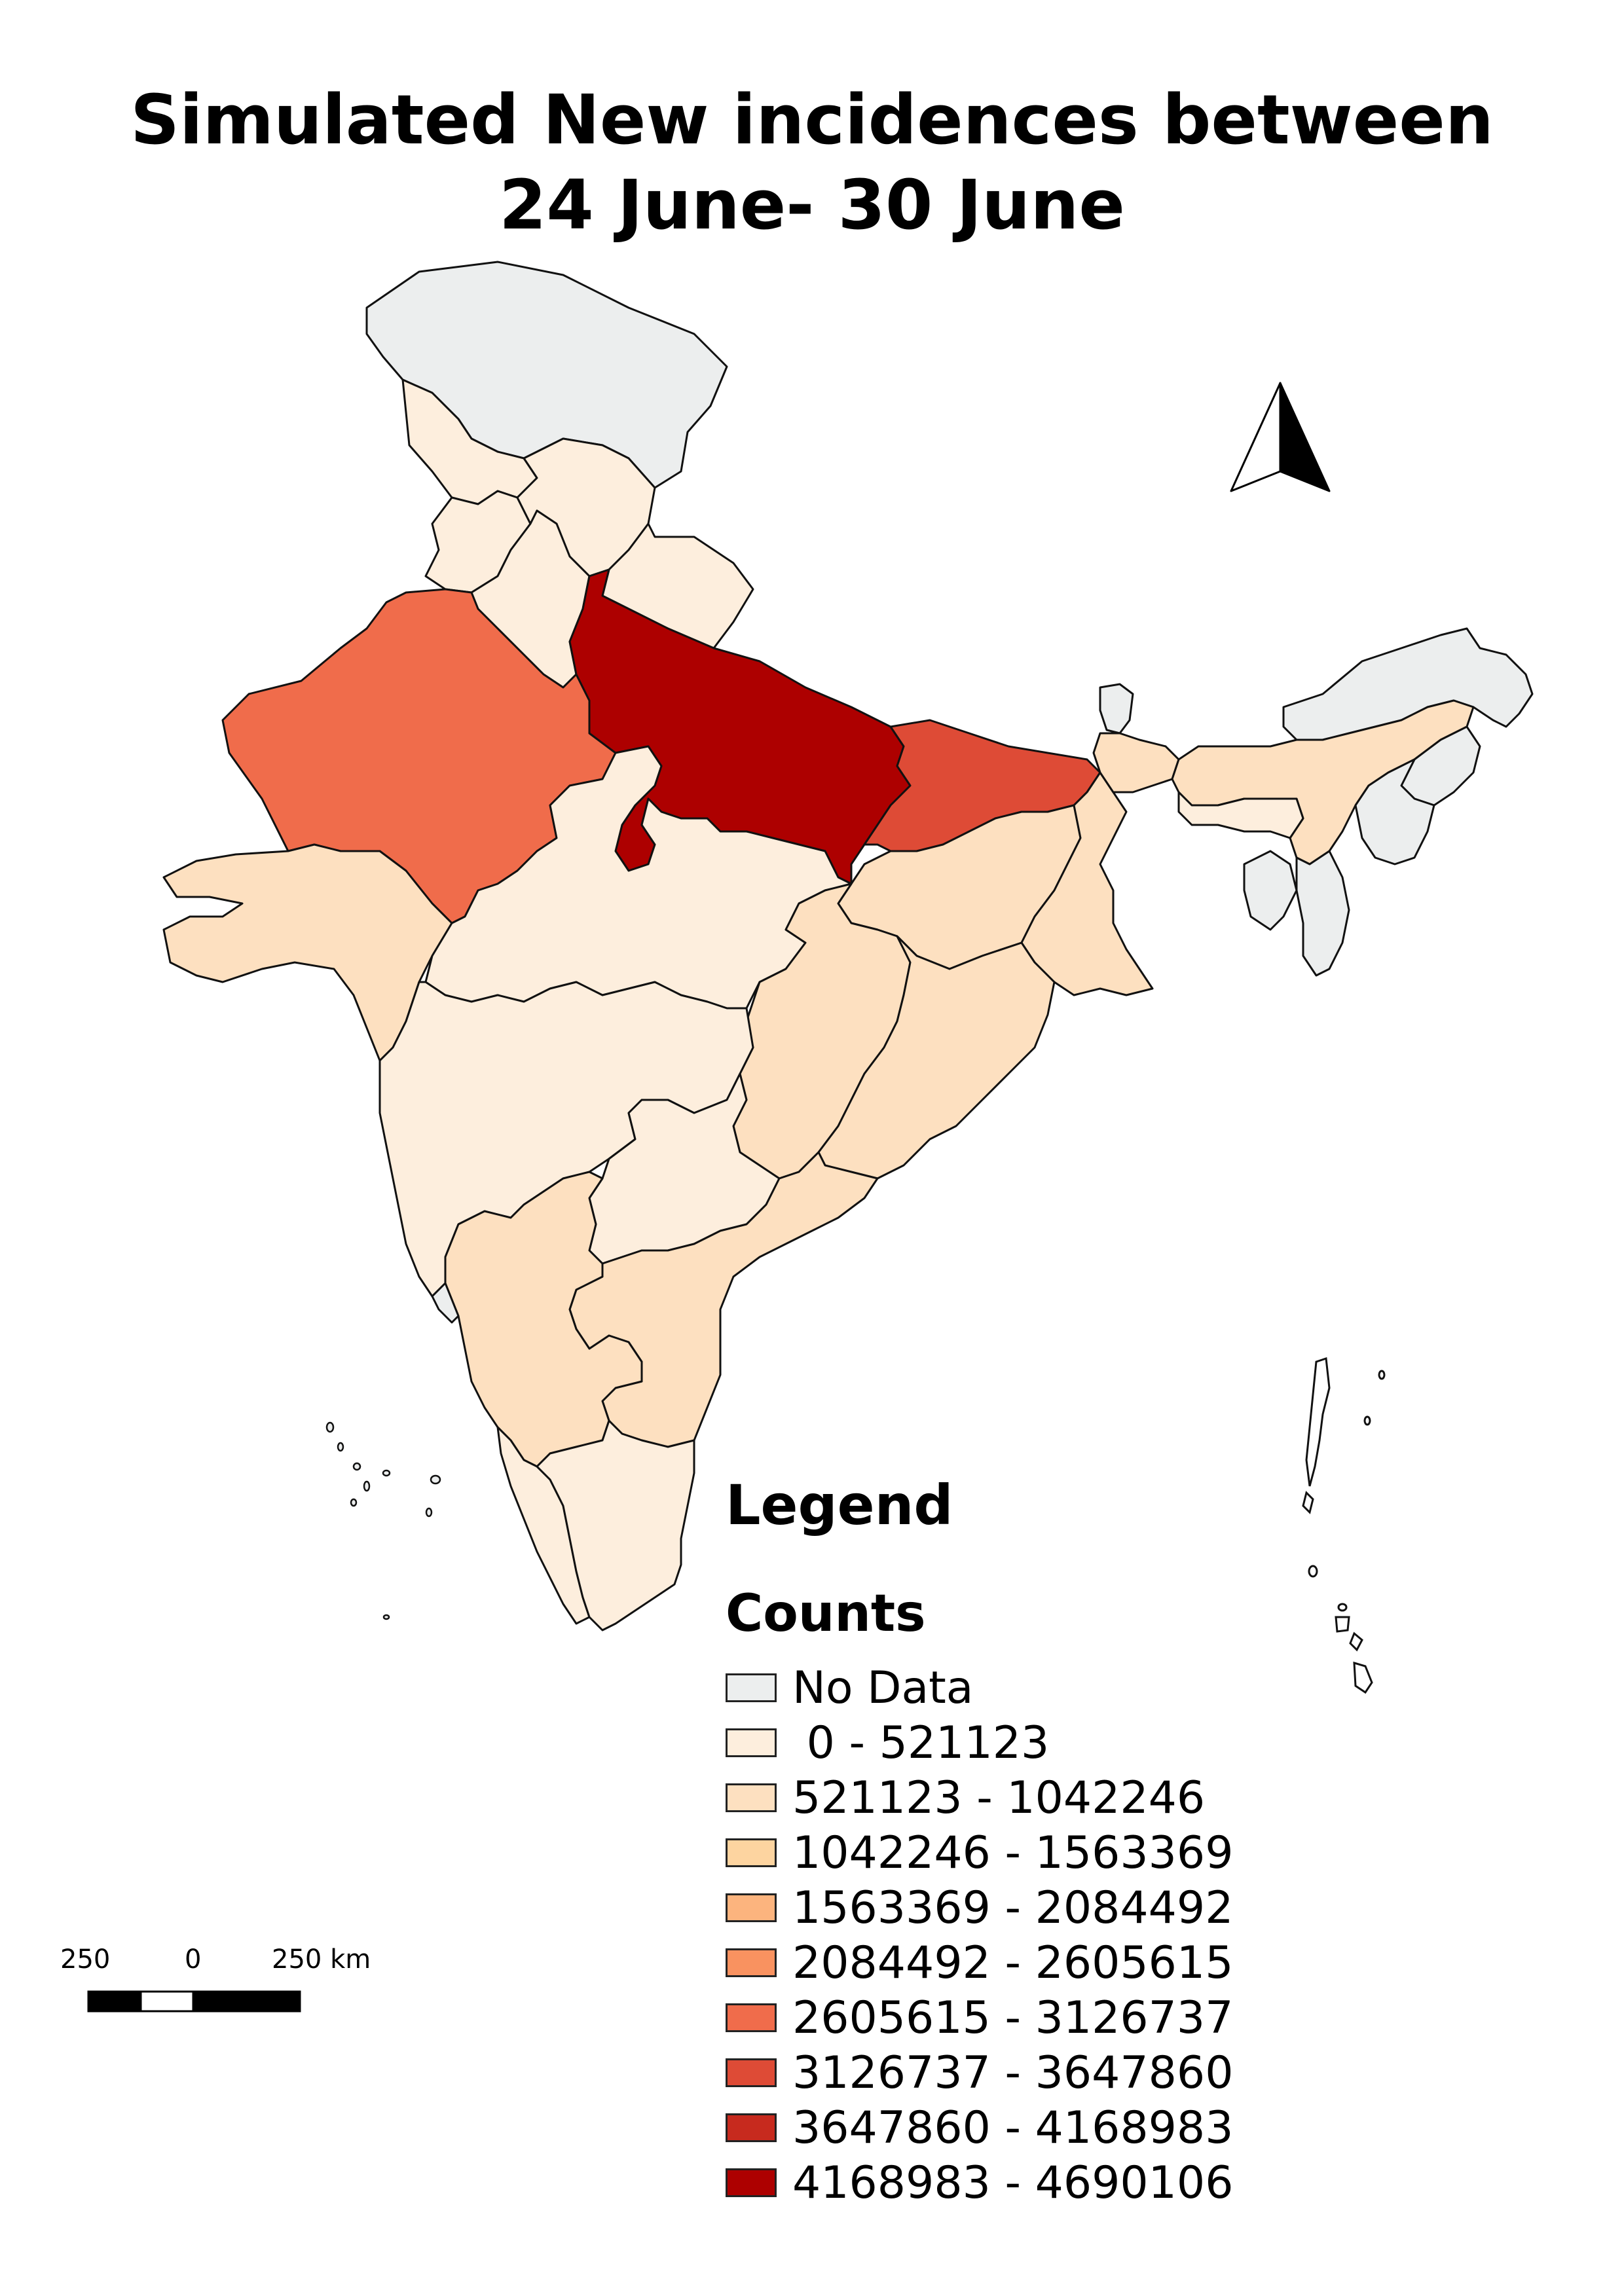  Describe the element at coordinates (1270, 890) in the screenshot. I see `region-tripura` at that location.